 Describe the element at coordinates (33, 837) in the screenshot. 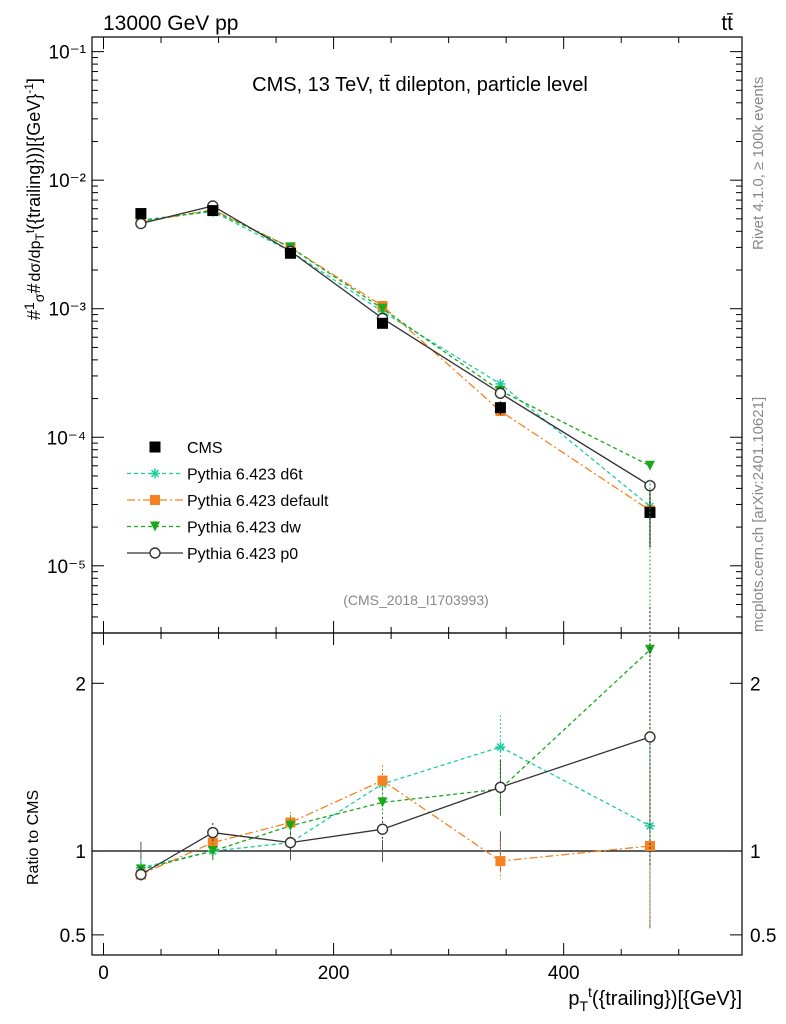

I see `ratio-y-axis-label: Ratio to CMS` at that location.